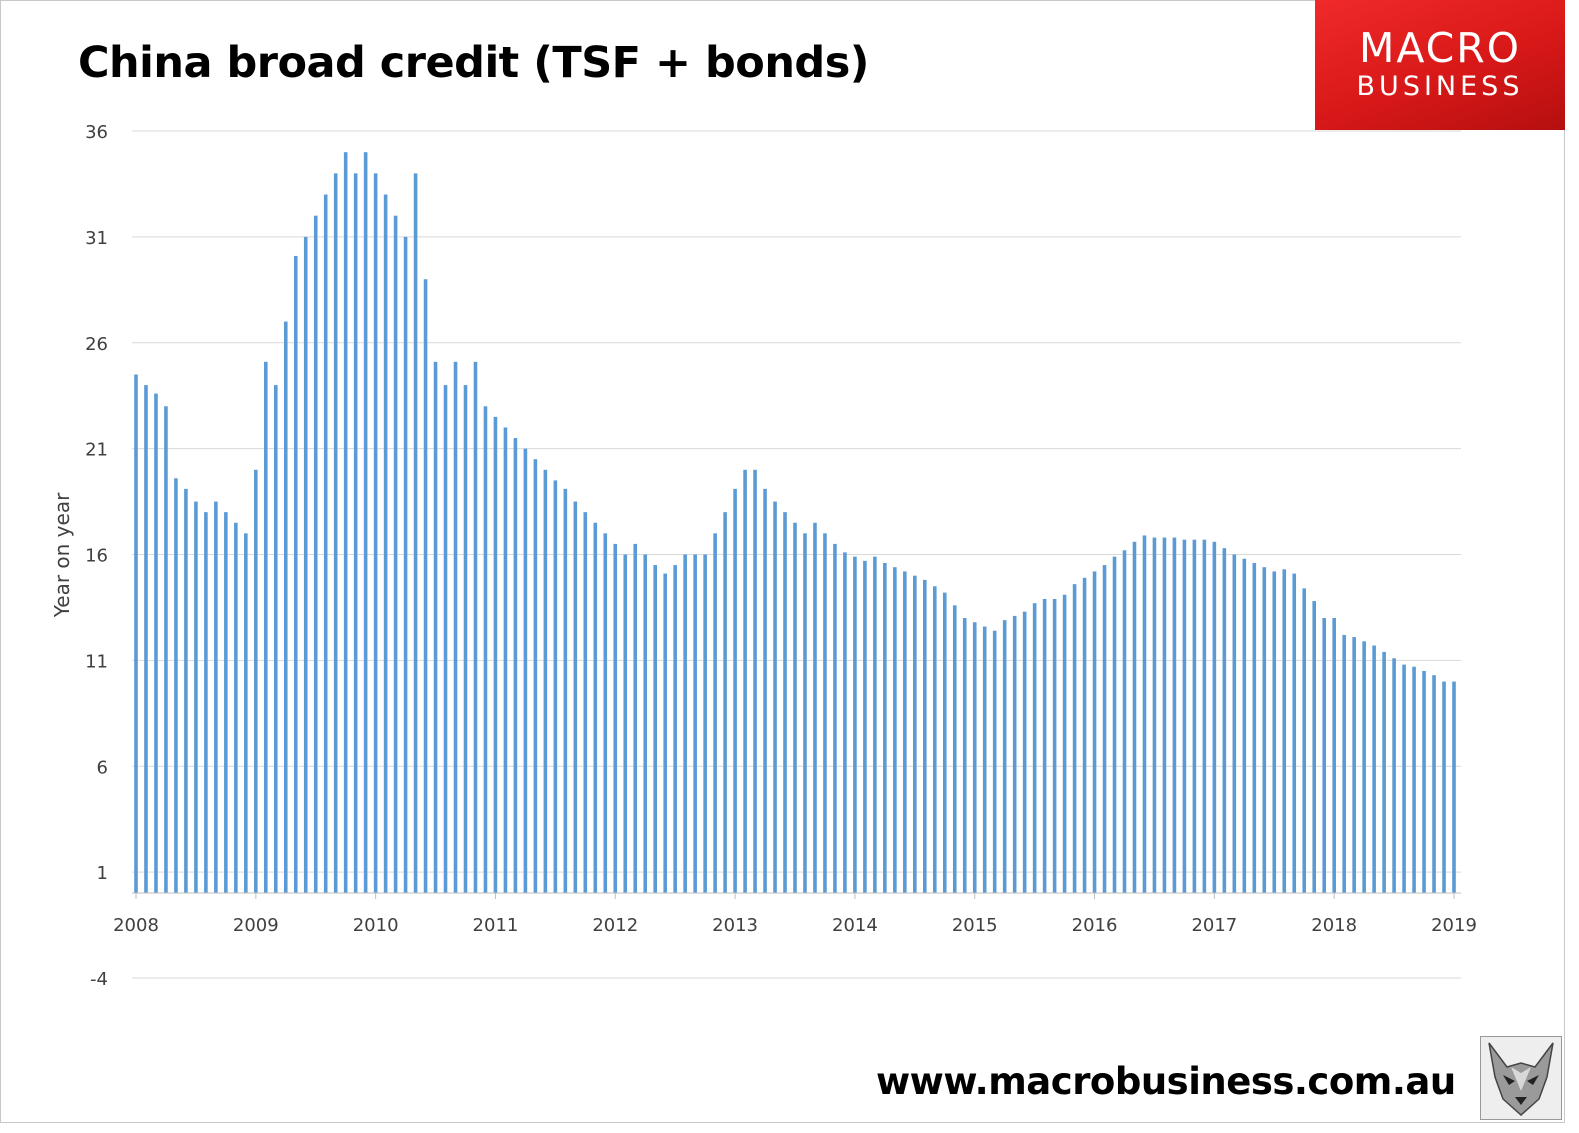 This screenshot has width=1579, height=1133. I want to click on x-tick-label: 2015, so click(975, 925).